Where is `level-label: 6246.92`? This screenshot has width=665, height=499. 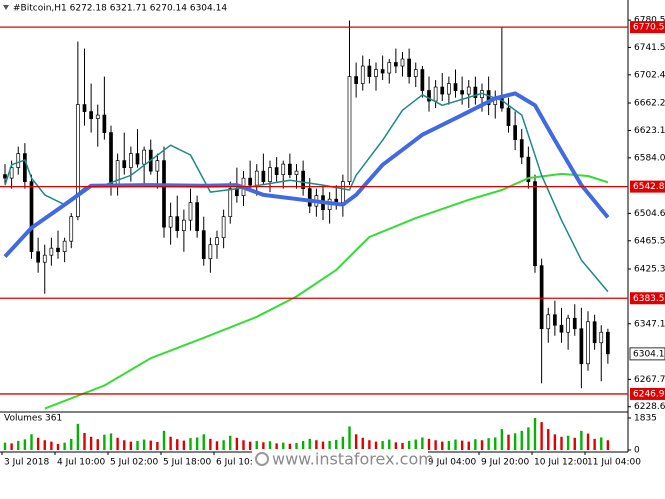
level-label: 6246.92 is located at coordinates (649, 394).